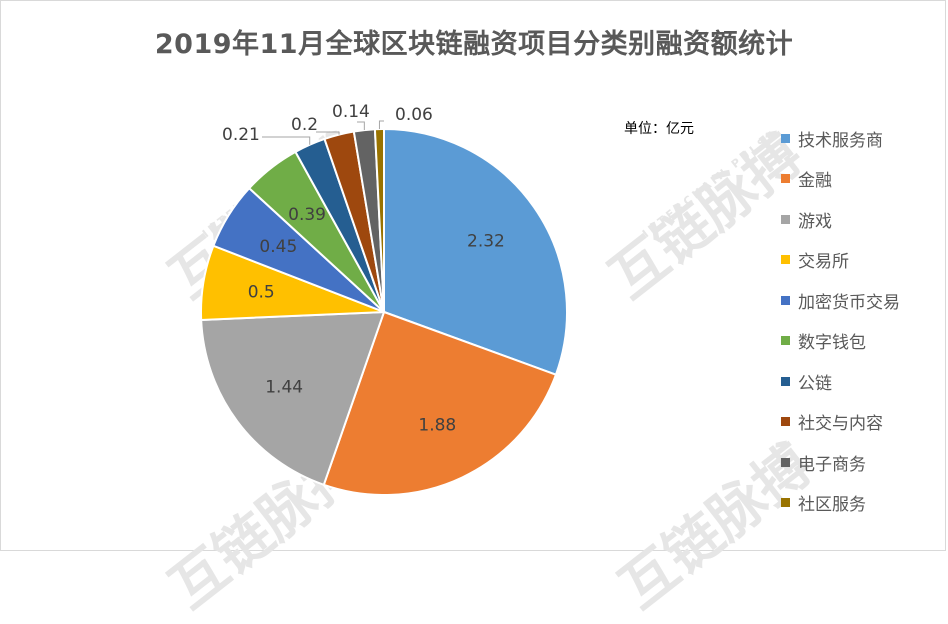  Describe the element at coordinates (840, 219) in the screenshot. I see `legend-item: 游戏` at that location.